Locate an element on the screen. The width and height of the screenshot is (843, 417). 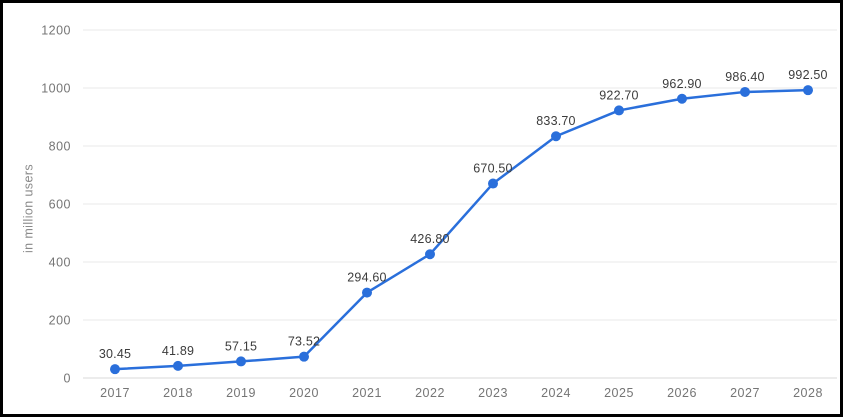
y-tick-label: 1200 is located at coordinates (56, 31).